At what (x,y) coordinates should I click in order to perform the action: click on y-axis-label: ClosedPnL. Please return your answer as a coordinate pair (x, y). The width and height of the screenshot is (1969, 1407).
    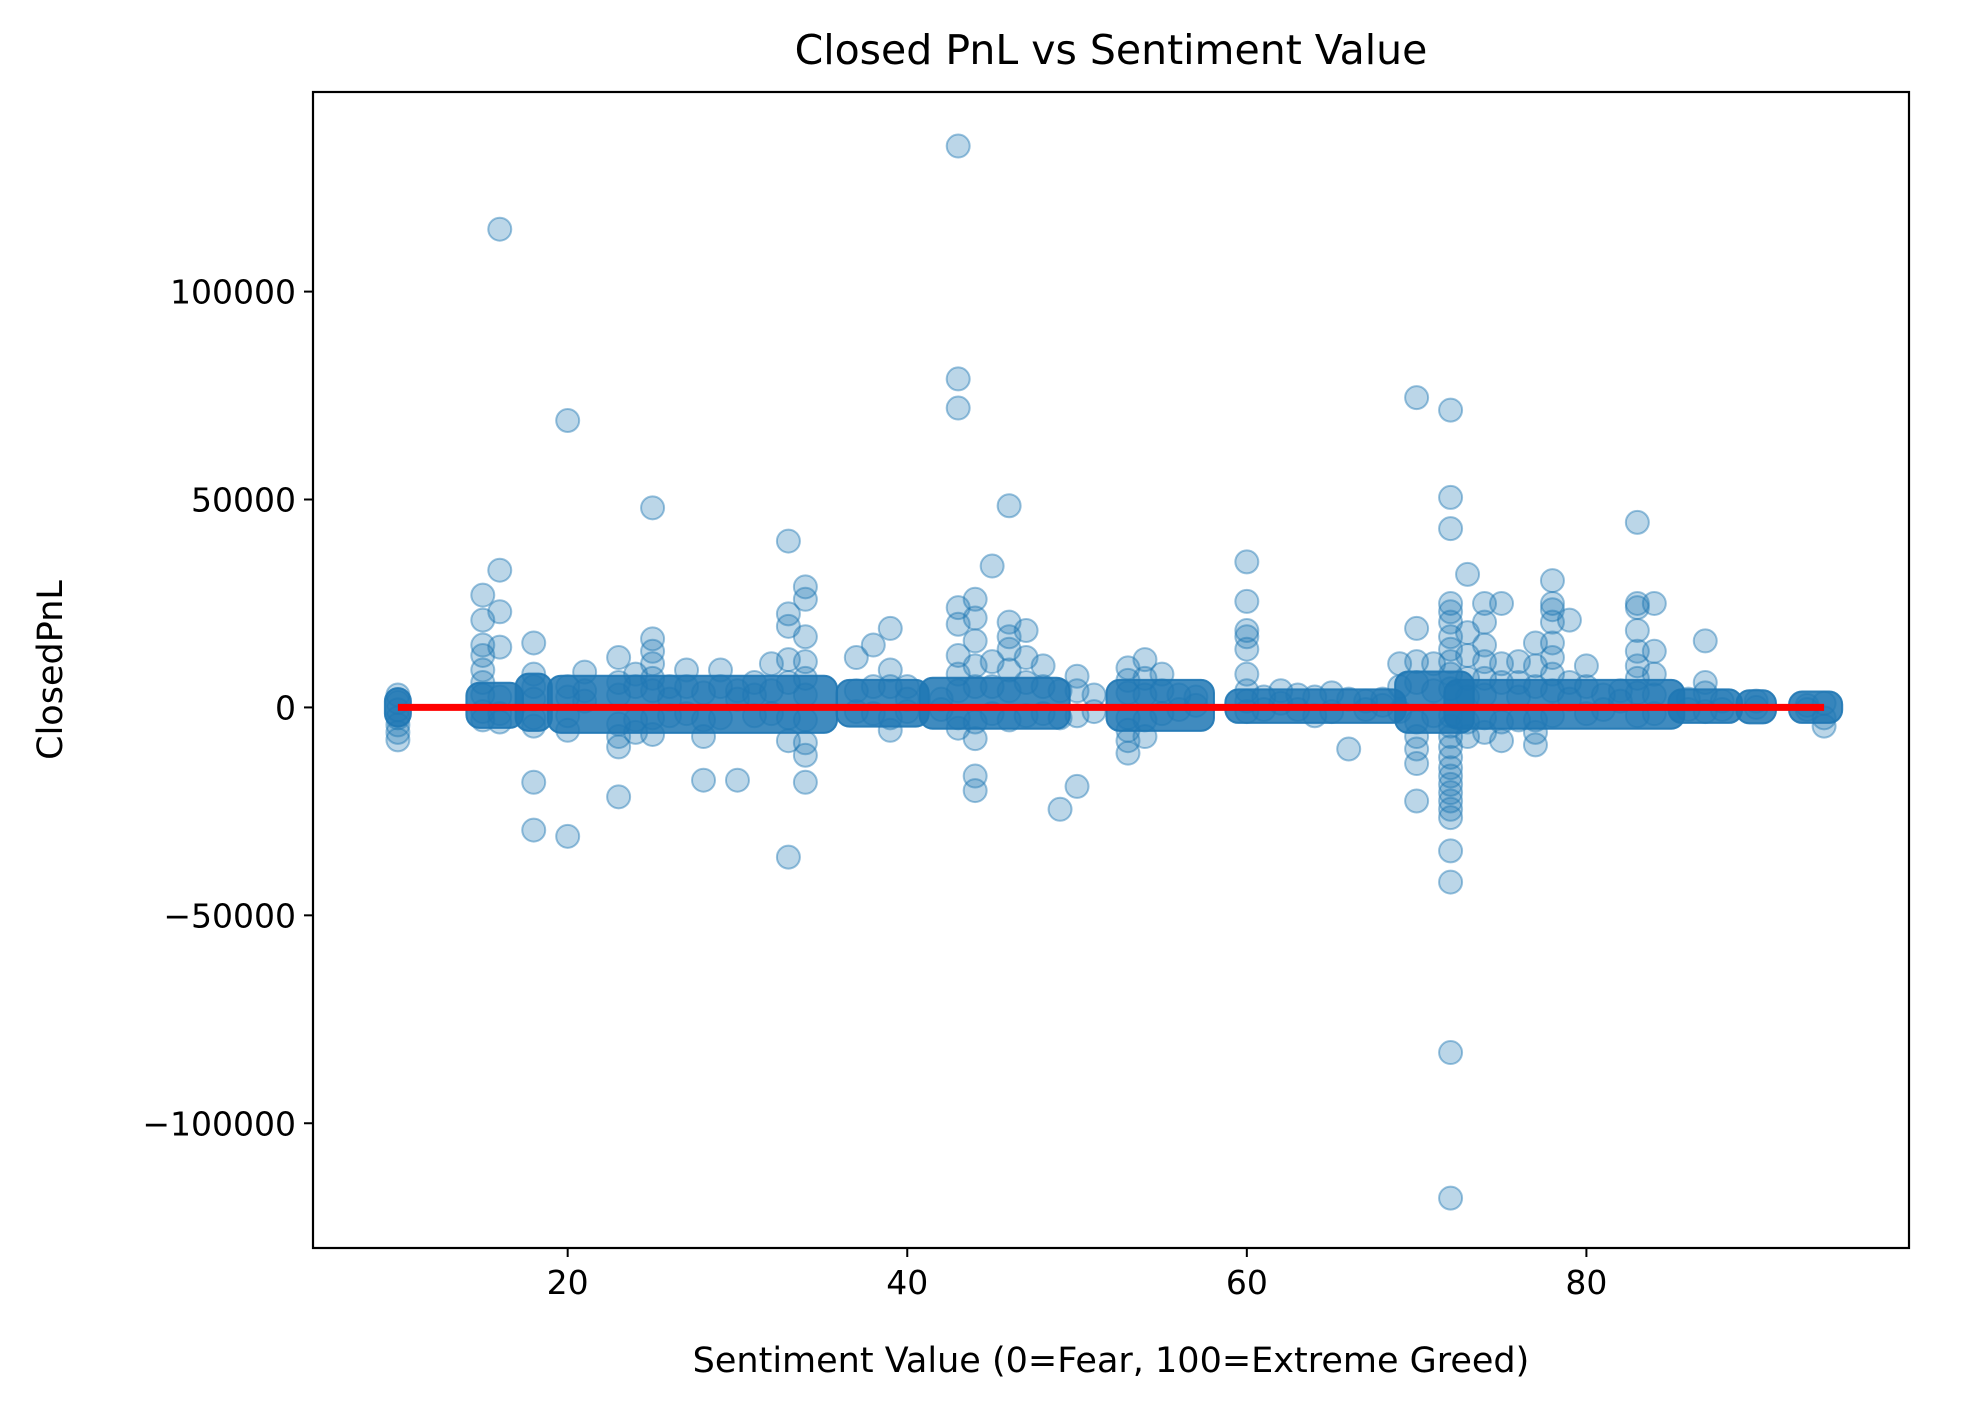
    Looking at the image, I should click on (51, 670).